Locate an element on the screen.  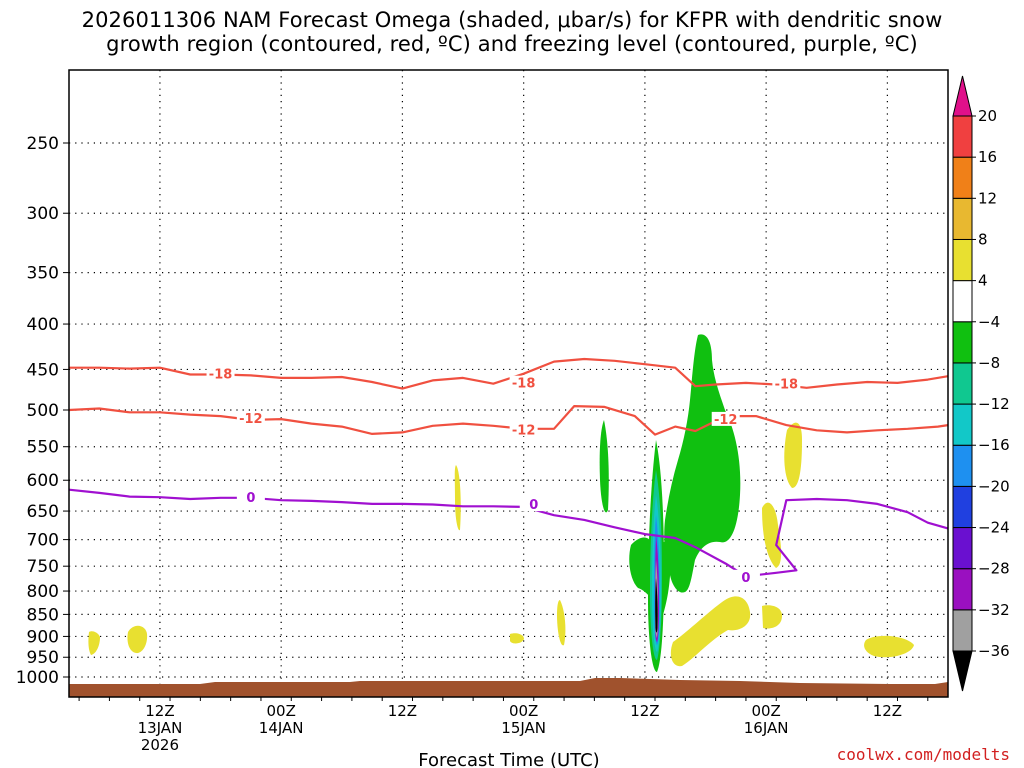
x-tick-label: 14JAN is located at coordinates (281, 728).